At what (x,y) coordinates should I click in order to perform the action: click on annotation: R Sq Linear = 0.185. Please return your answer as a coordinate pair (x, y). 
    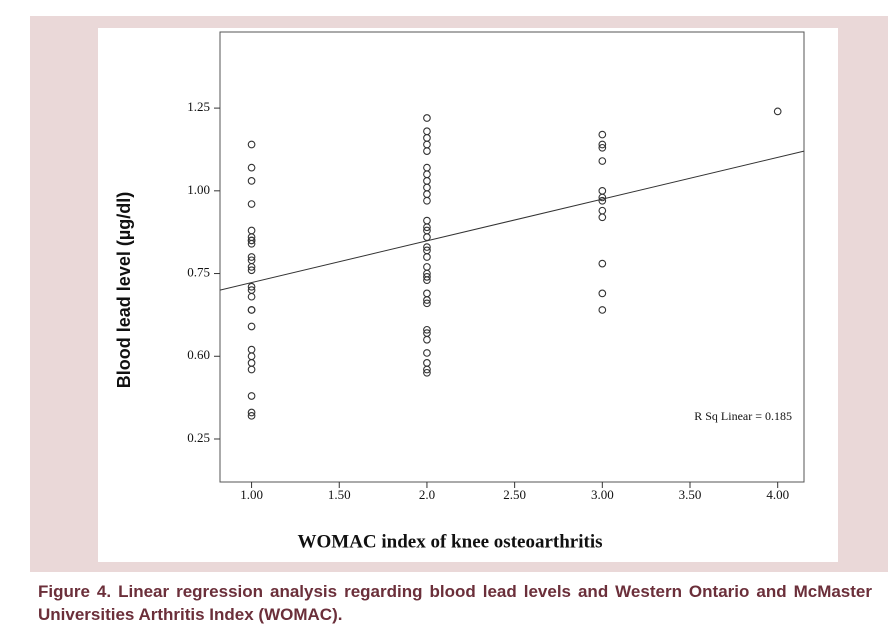
    Looking at the image, I should click on (743, 416).